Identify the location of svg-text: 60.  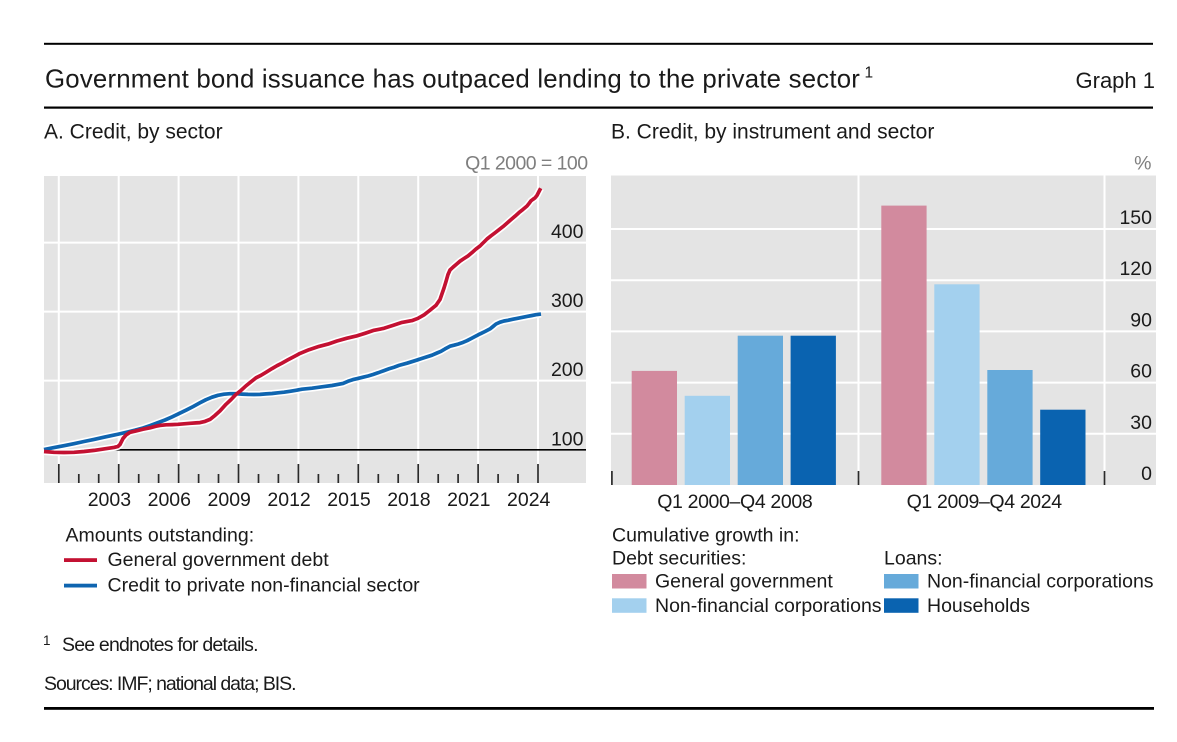
(1141, 372).